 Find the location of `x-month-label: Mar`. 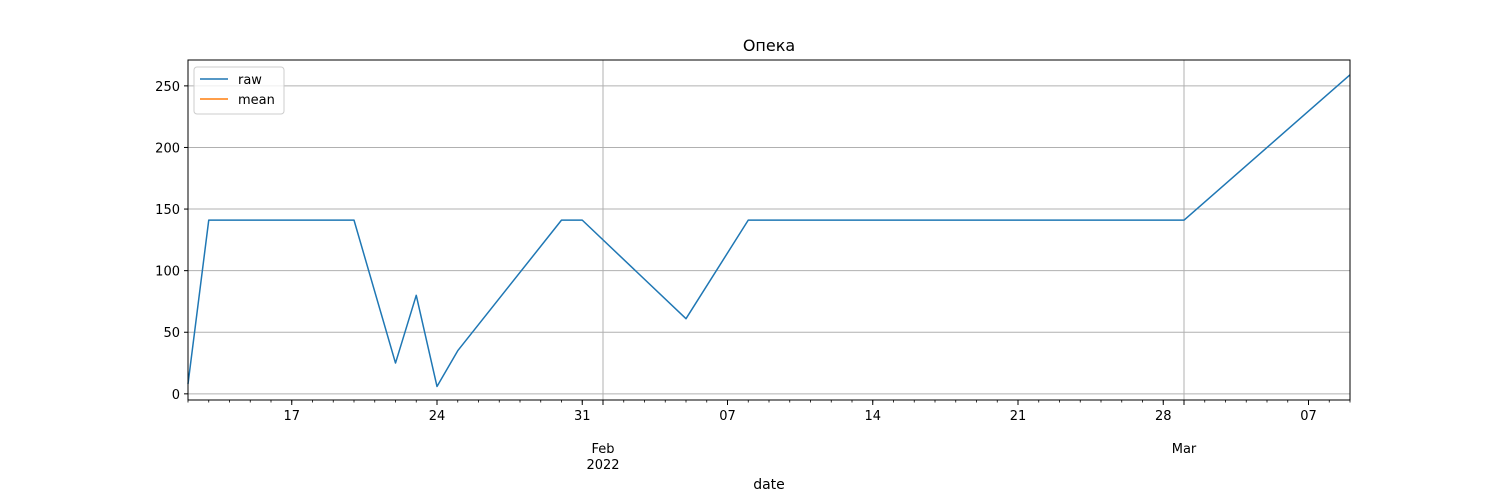

x-month-label: Mar is located at coordinates (1184, 449).